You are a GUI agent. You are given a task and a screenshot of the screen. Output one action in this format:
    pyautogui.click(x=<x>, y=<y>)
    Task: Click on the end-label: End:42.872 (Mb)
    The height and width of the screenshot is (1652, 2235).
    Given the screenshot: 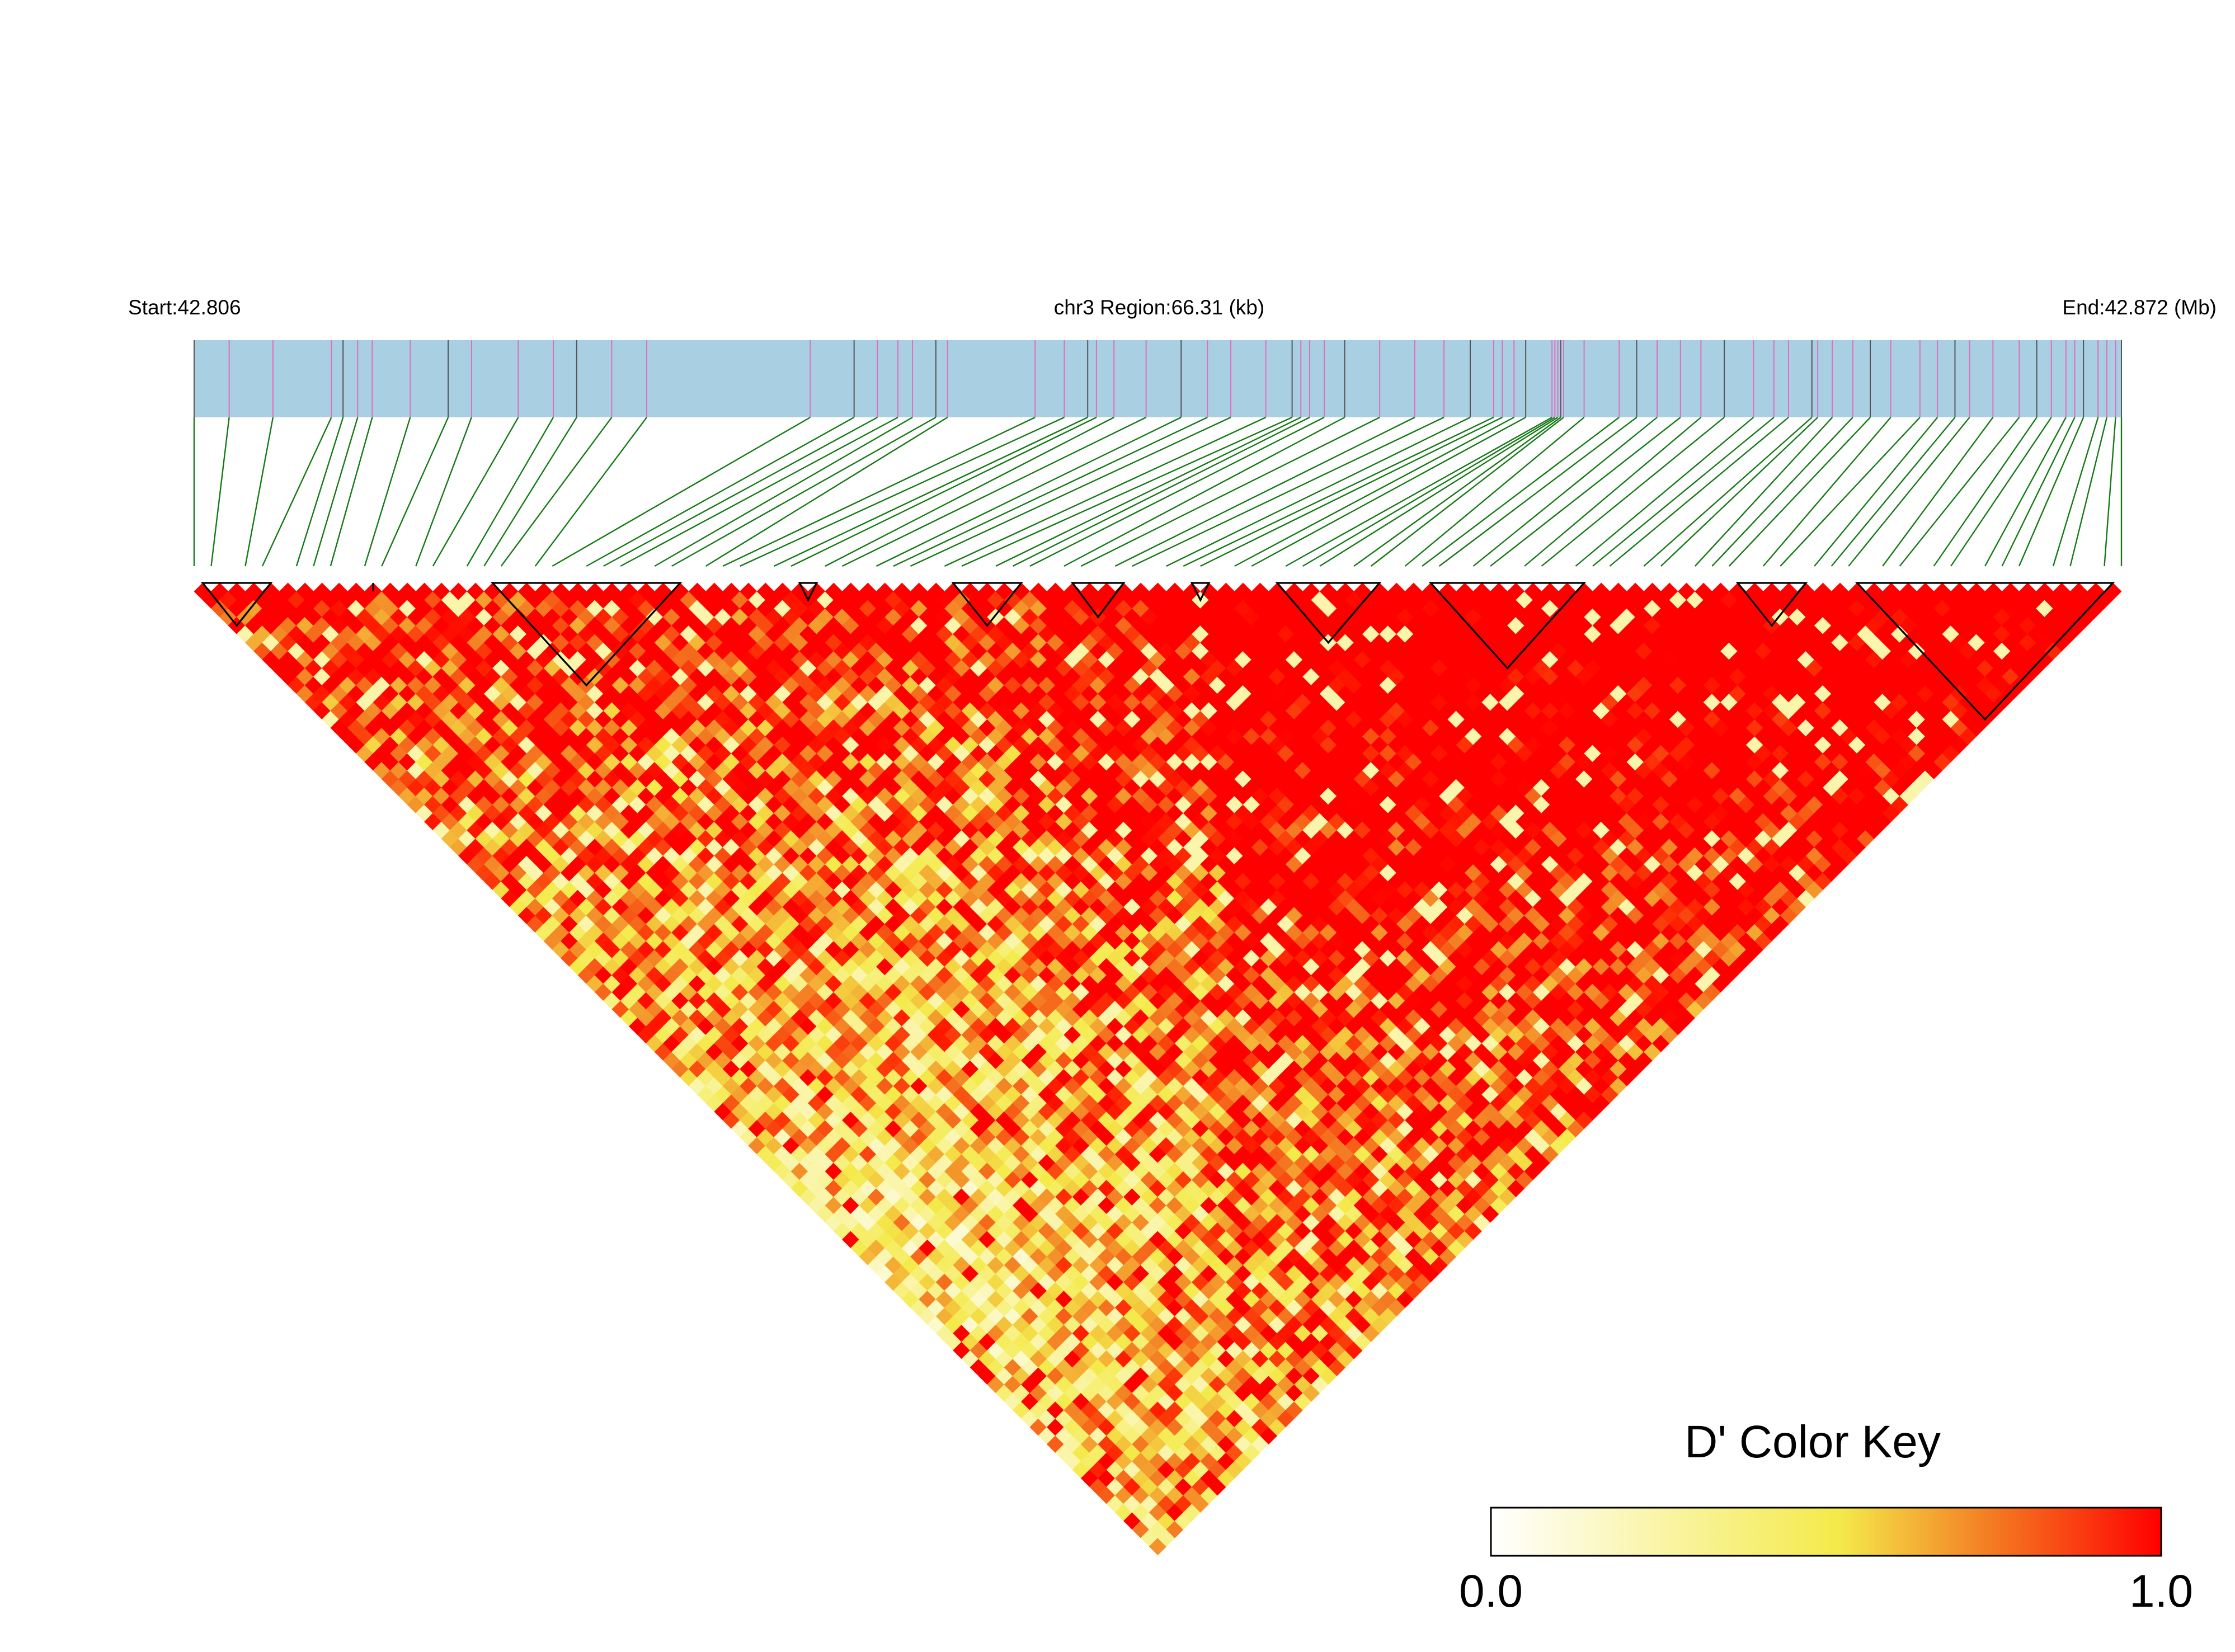 What is the action you would take?
    pyautogui.click(x=2139, y=308)
    